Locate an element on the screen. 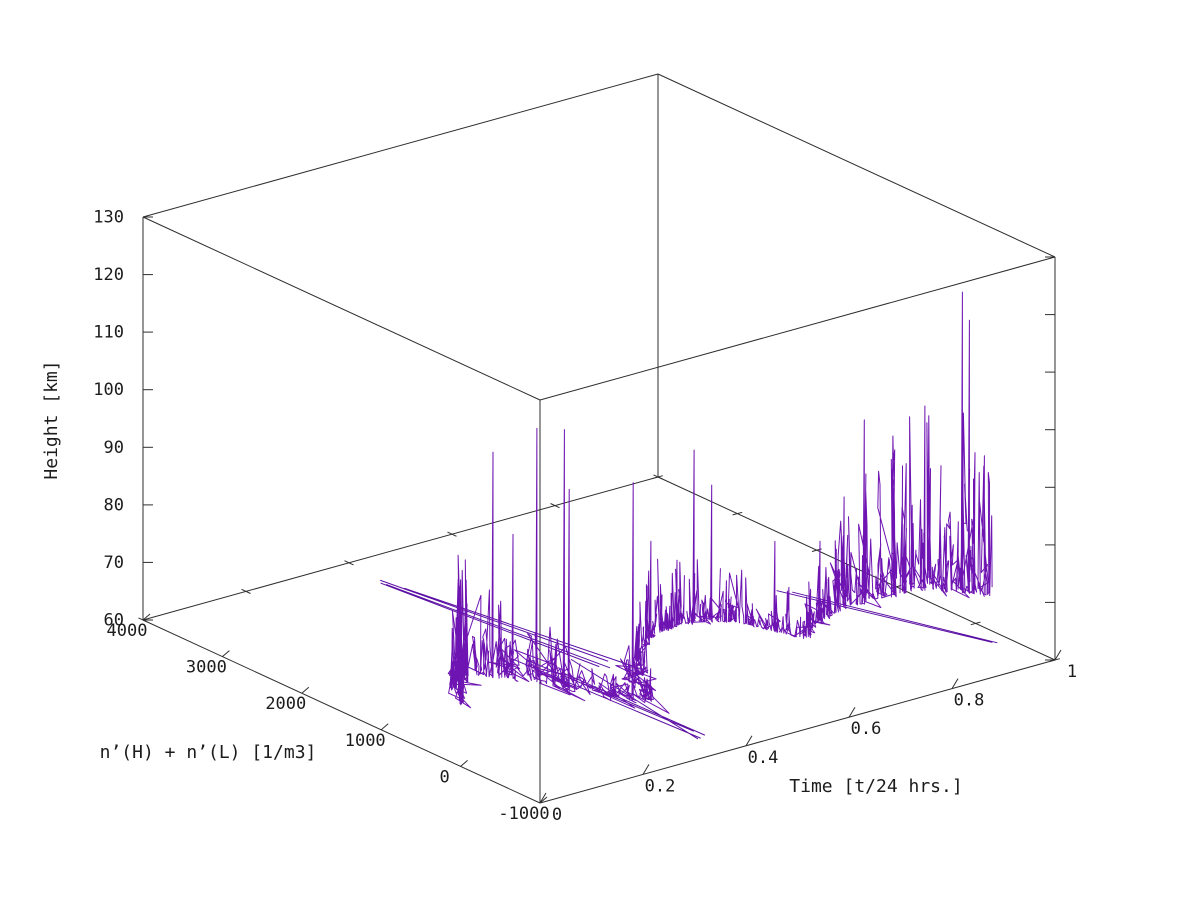  y-tick-label: 3000 is located at coordinates (206, 668).